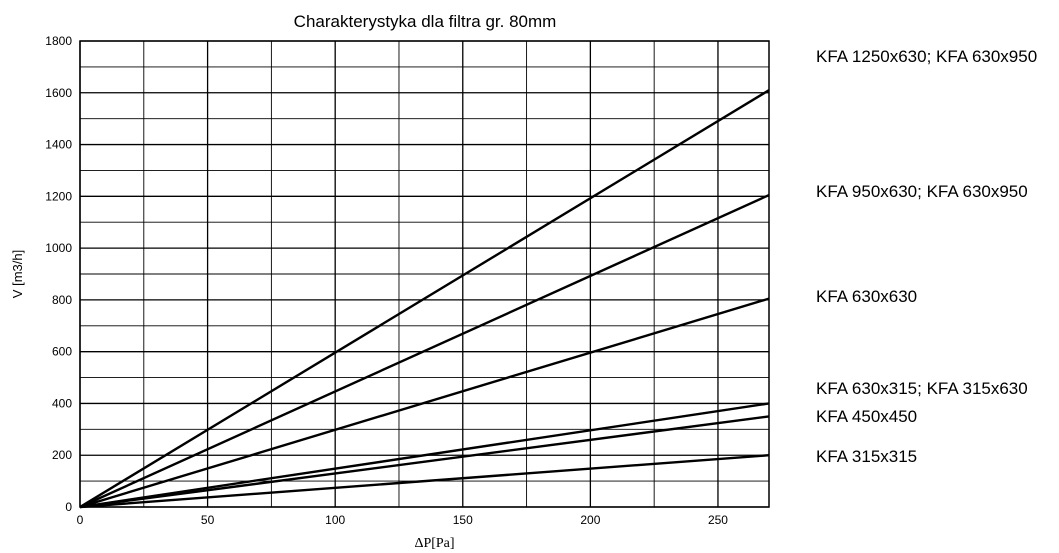 This screenshot has height=553, width=1059. What do you see at coordinates (866, 416) in the screenshot?
I see `legend-entry: KFA 450x450` at bounding box center [866, 416].